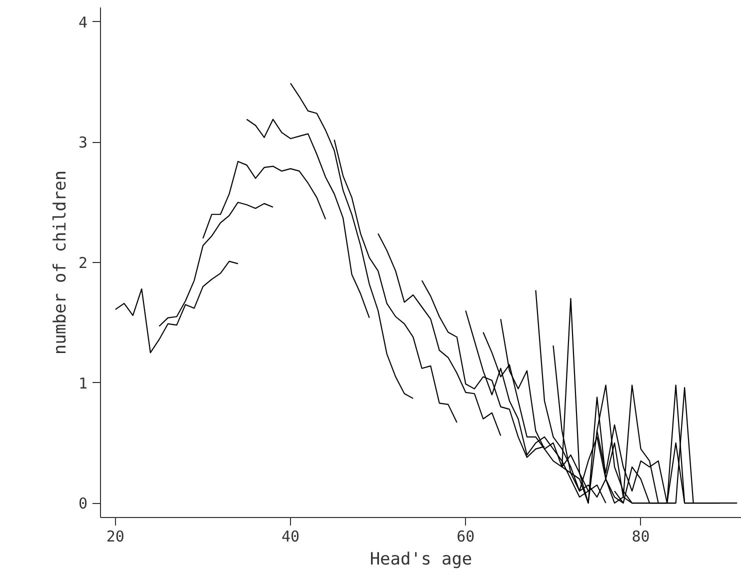  I want to click on y-tick-label: 1, so click(83, 383).